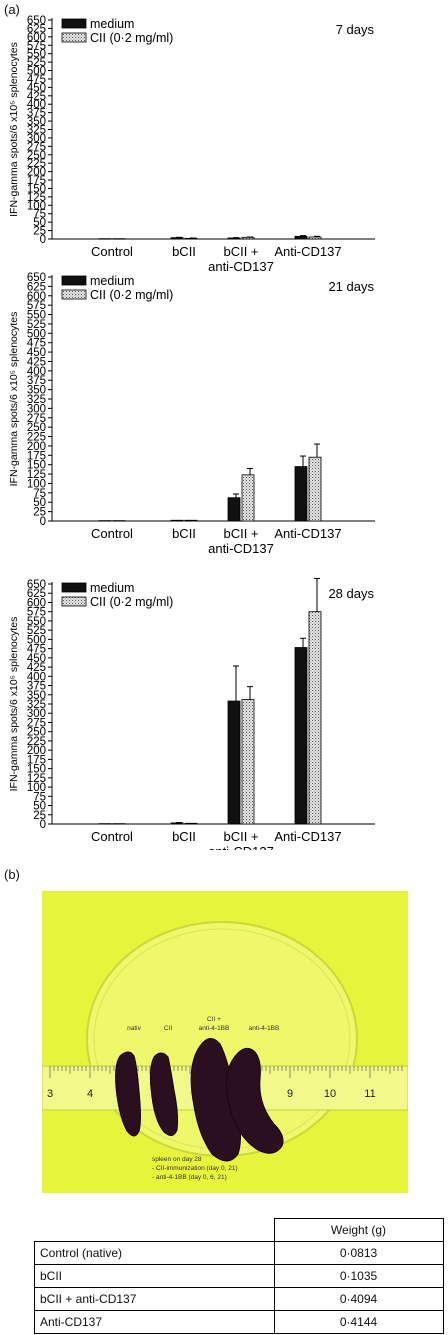  What do you see at coordinates (189, 1177) in the screenshot?
I see `photo-caption-line: - anti-4-1BB (day 0, 6, 21)` at bounding box center [189, 1177].